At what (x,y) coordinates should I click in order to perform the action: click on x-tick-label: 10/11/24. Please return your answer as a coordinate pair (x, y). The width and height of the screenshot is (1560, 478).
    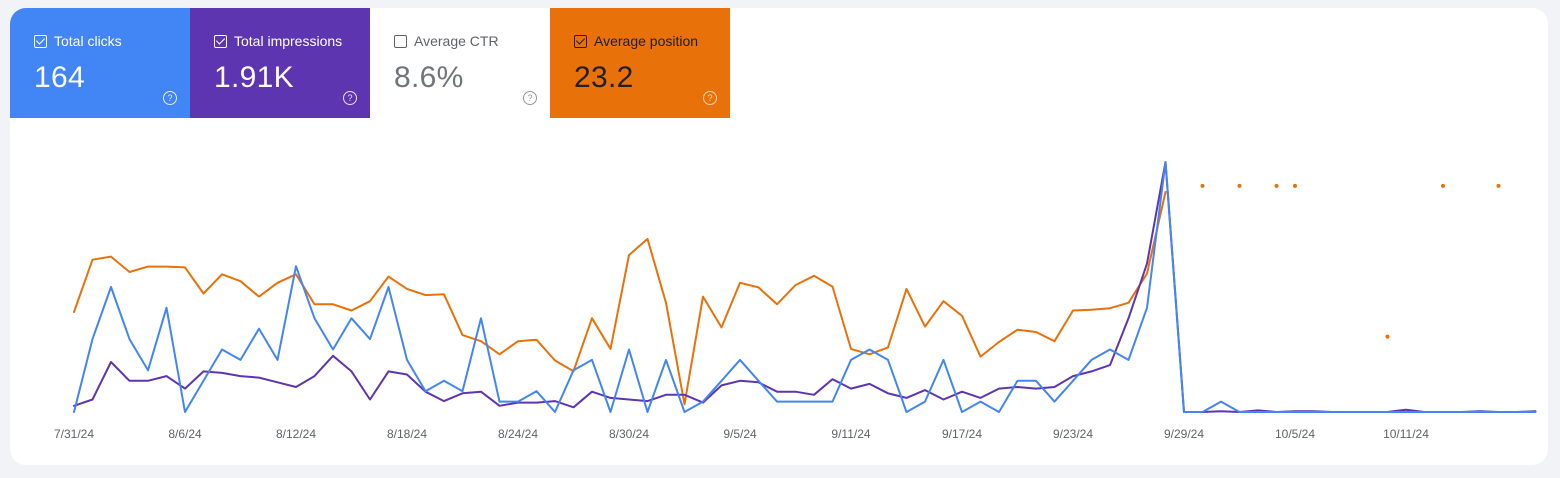
    Looking at the image, I should click on (1406, 434).